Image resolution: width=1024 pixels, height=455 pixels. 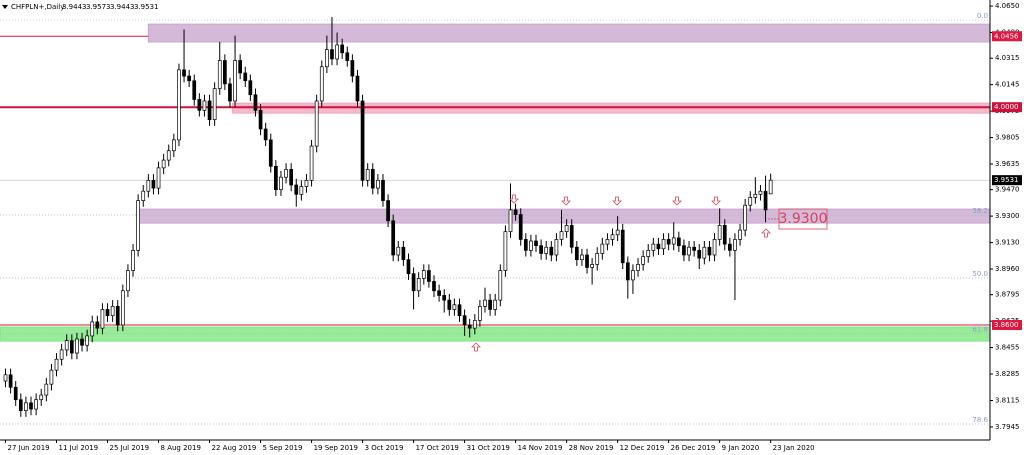 I want to click on x-tick-label: 14 Nov 2019, so click(x=540, y=448).